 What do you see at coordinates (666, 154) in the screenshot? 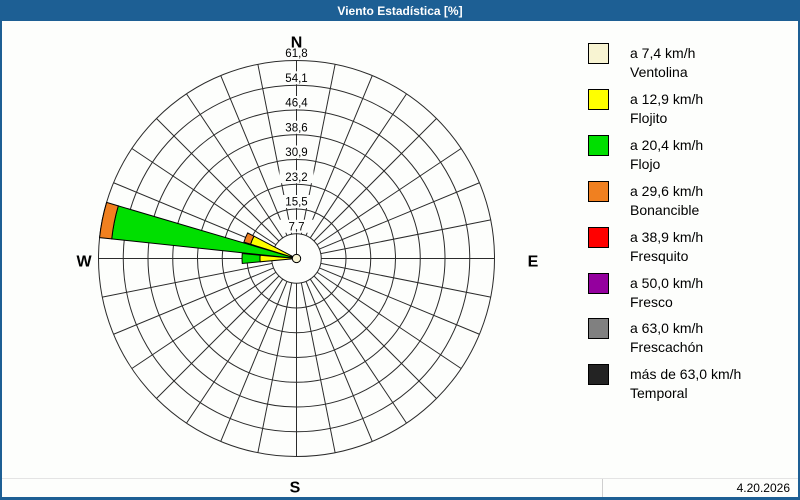
I see `legend-label: a 20,4 km/h Flojo` at bounding box center [666, 154].